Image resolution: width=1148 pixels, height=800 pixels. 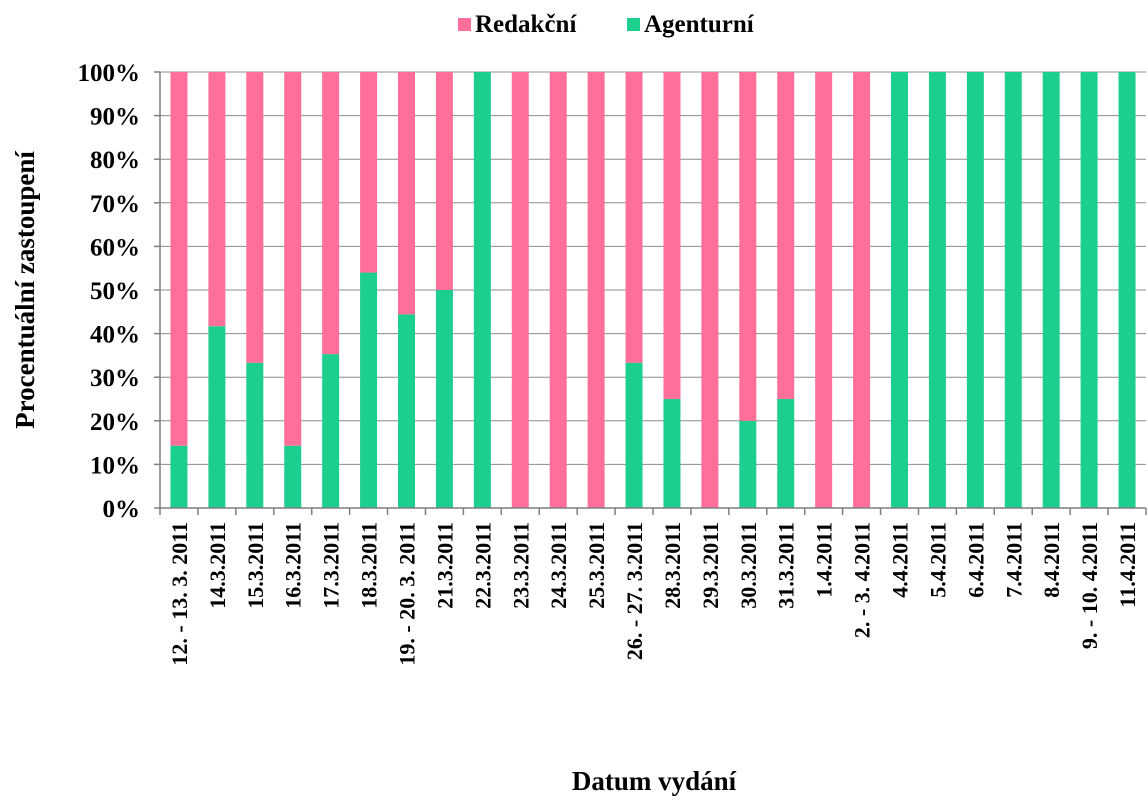 What do you see at coordinates (824, 560) in the screenshot?
I see `x-tick-label: 1.4.2011` at bounding box center [824, 560].